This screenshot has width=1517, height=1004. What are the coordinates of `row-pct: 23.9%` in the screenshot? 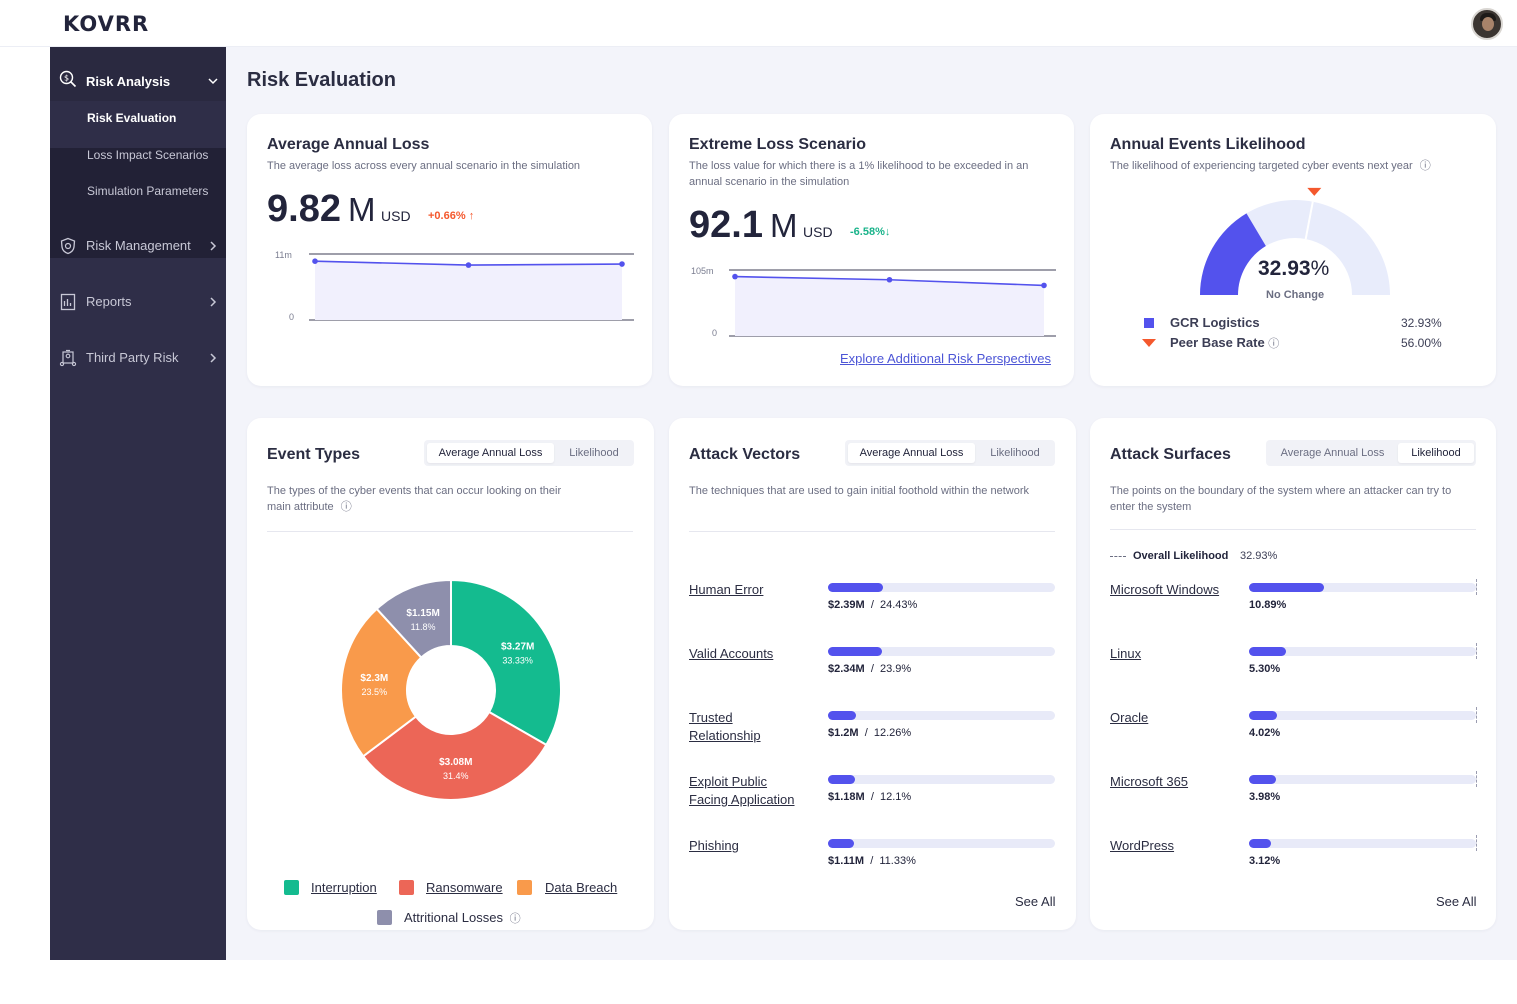 It's located at (895, 669).